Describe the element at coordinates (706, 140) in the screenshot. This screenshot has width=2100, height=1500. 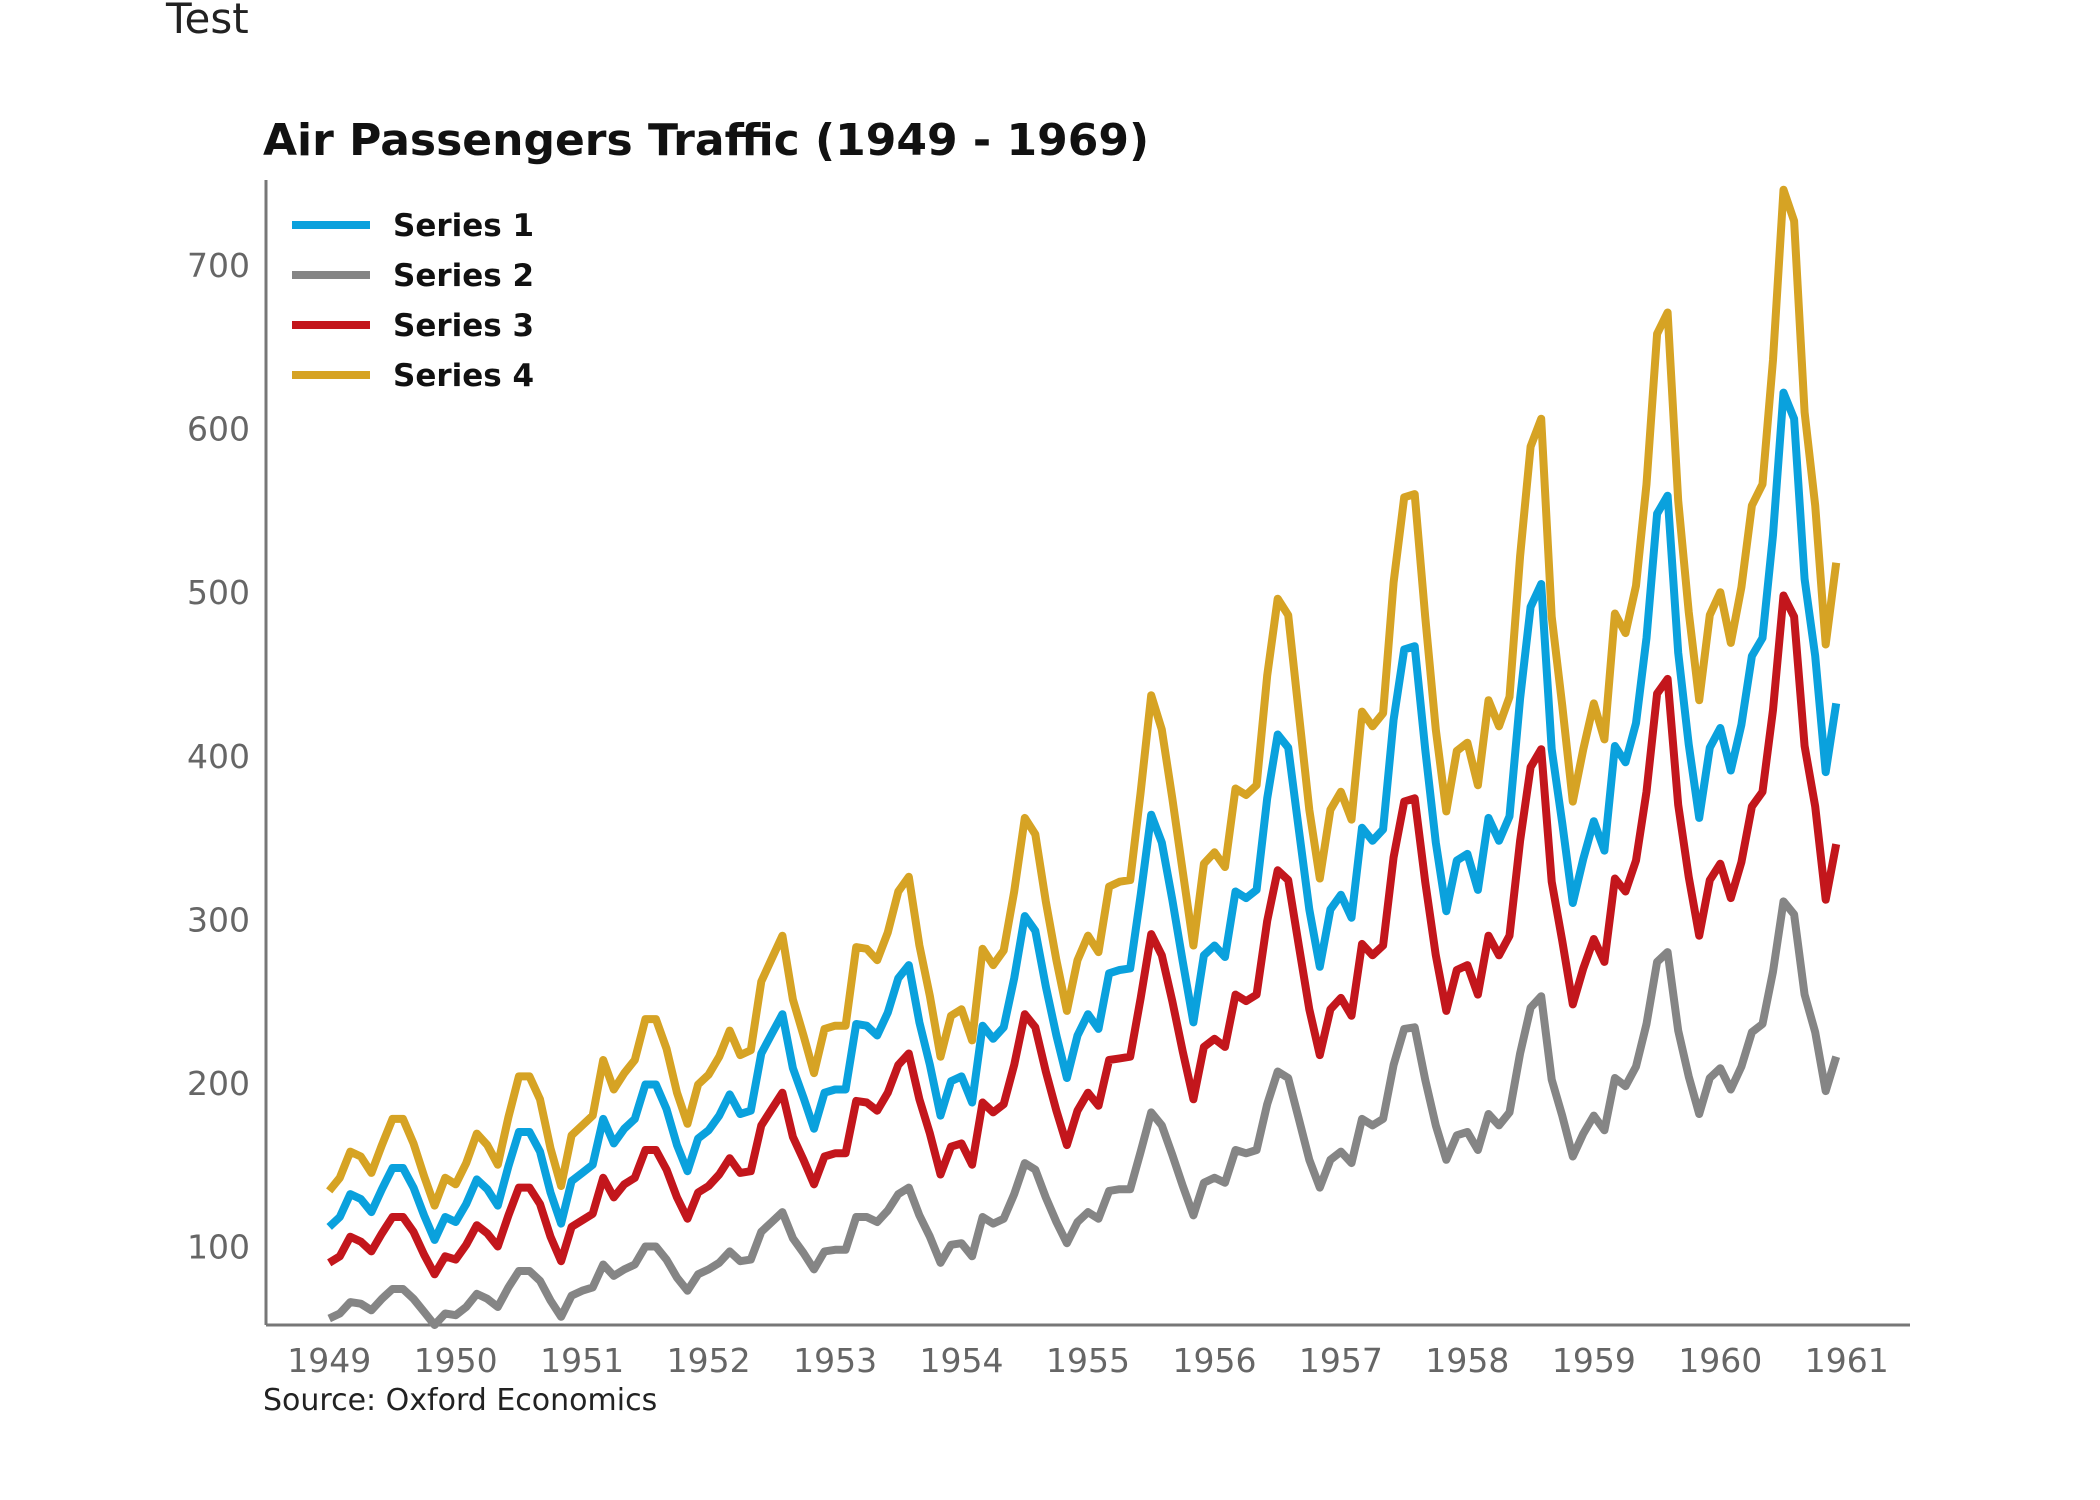
I see `chart-title: Air Passengers Traffic (1949 - 1969)` at that location.